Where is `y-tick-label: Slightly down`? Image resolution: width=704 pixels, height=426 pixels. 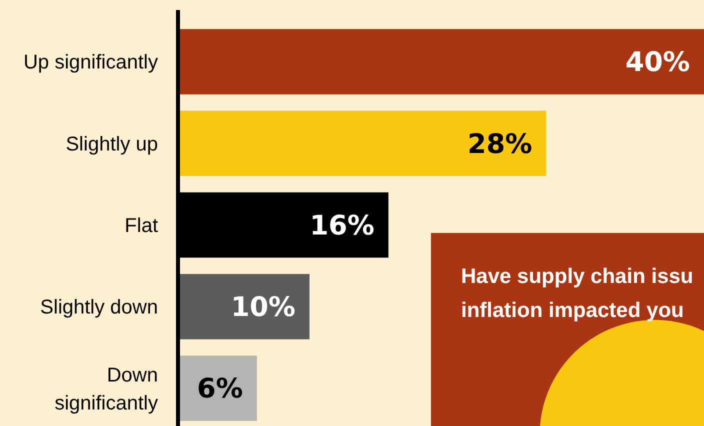
y-tick-label: Slightly down is located at coordinates (99, 307).